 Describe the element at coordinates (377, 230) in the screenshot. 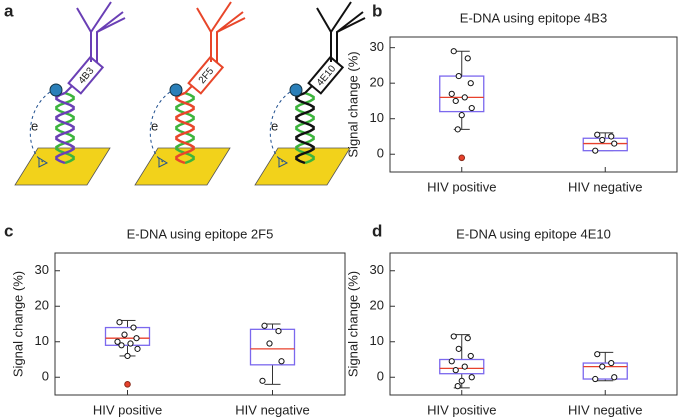

I see `panel-label: d` at that location.